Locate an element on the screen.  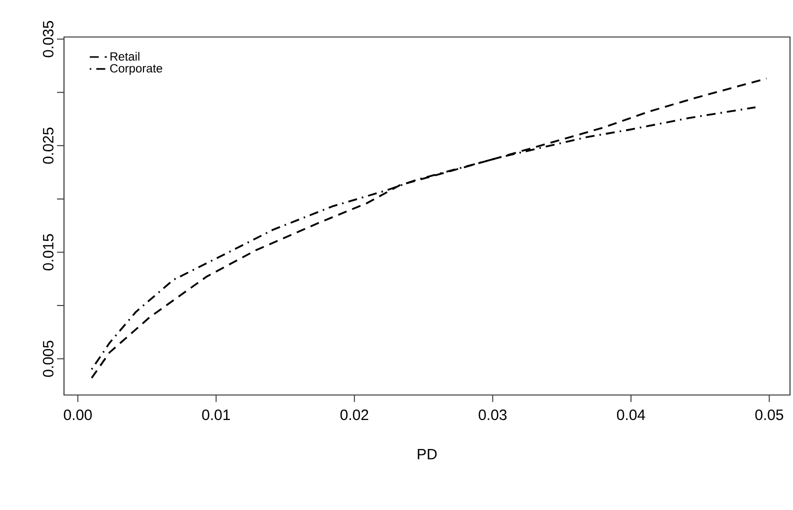
x-tick-label: 0.05 is located at coordinates (769, 415).